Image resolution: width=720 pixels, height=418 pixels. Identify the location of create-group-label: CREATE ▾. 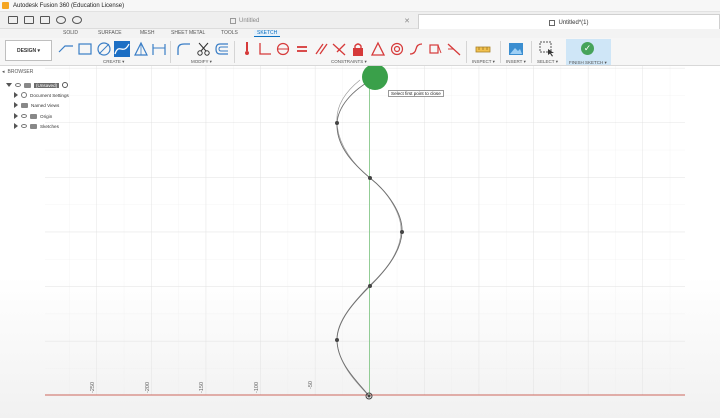
(114, 61).